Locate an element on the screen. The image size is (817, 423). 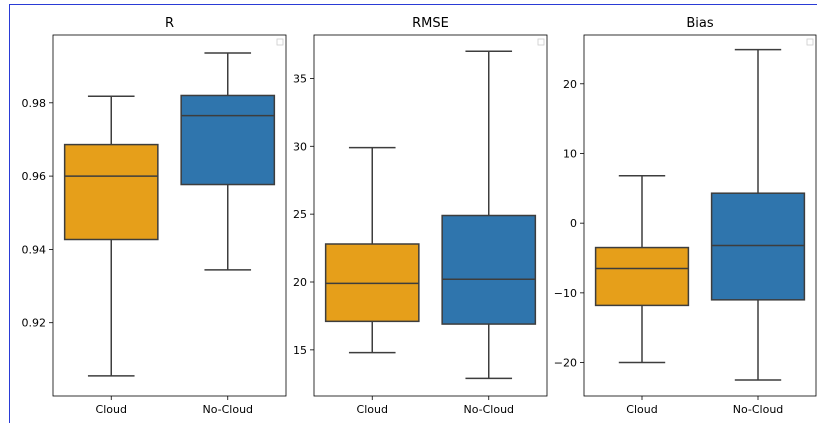
y-tick-label: −20 is located at coordinates (565, 363).